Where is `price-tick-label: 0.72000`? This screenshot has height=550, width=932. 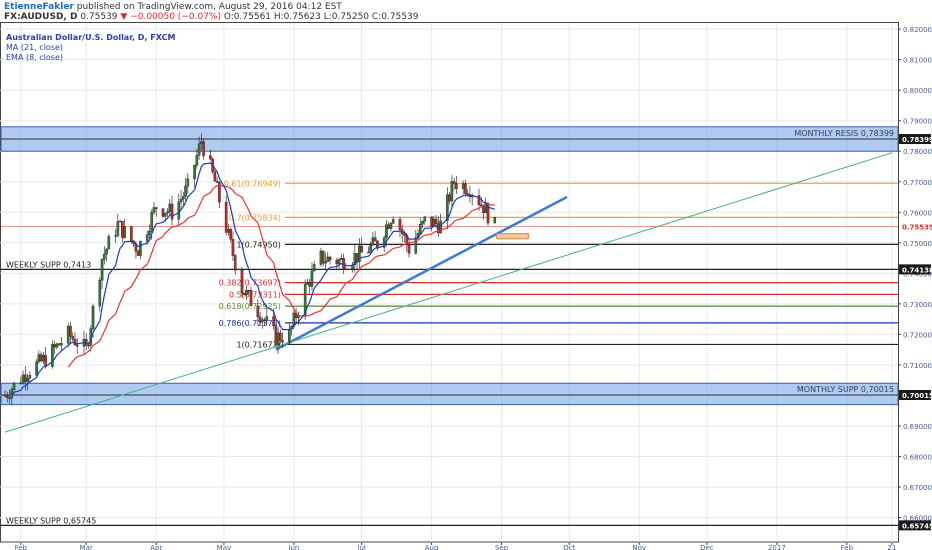
price-tick-label: 0.72000 is located at coordinates (917, 335).